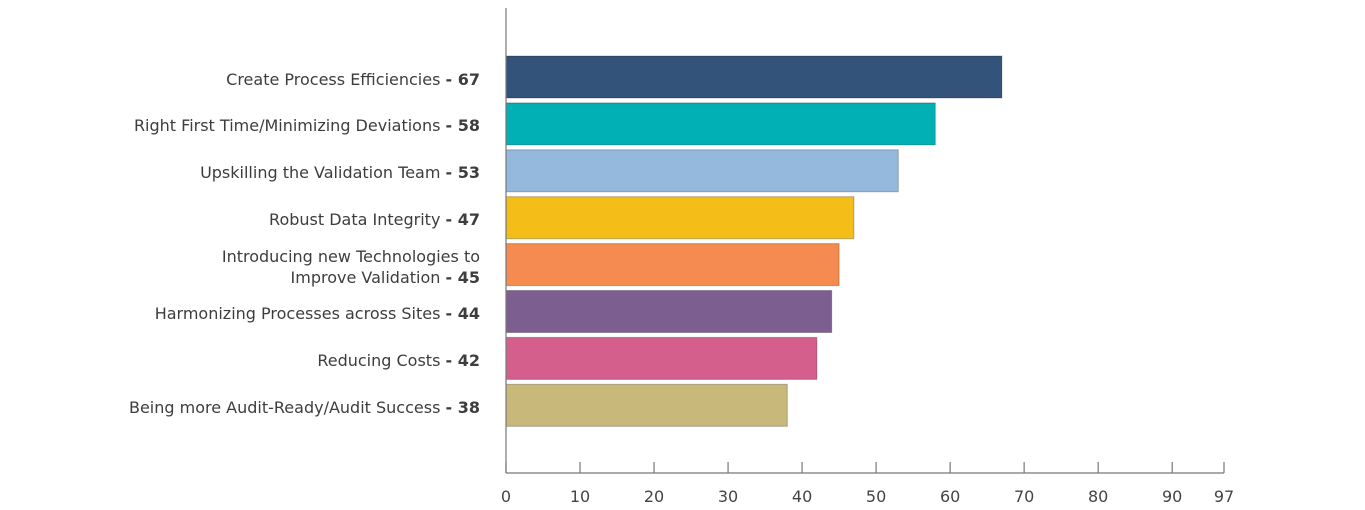  Describe the element at coordinates (1024, 496) in the screenshot. I see `x-tick-label-70: 70` at that location.